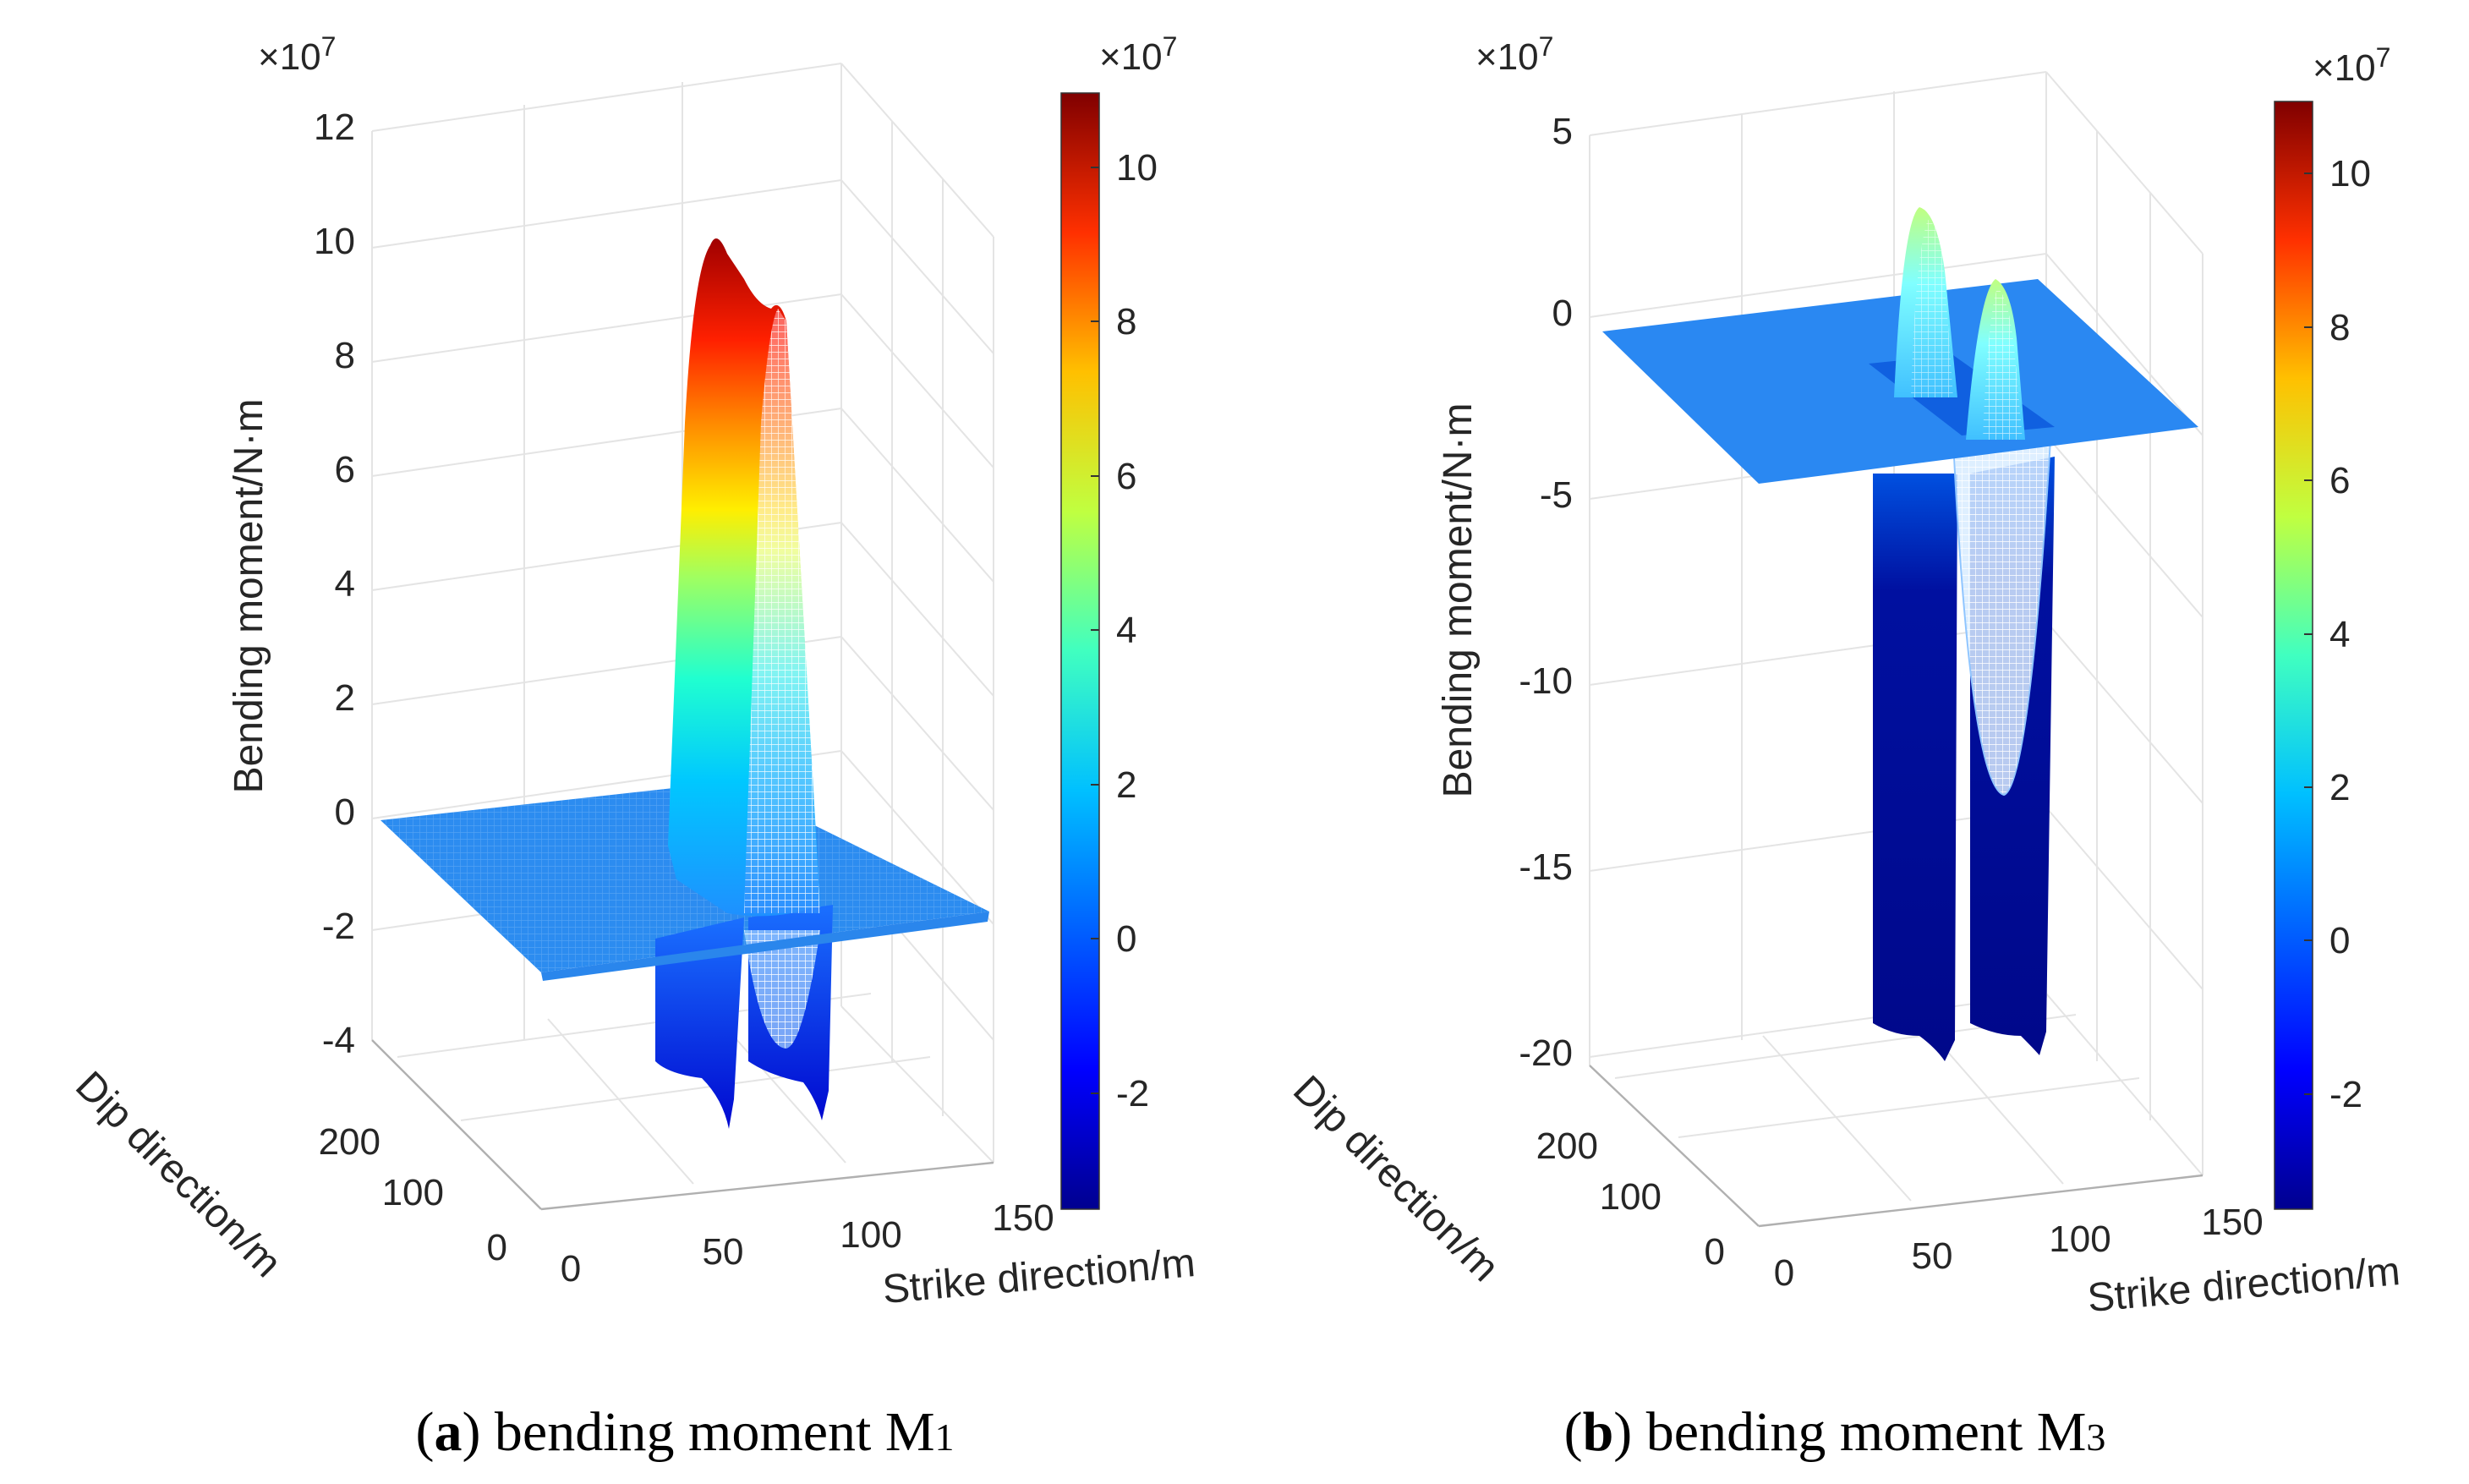 The height and width of the screenshot is (1484, 2469). I want to click on panel-b-axes, so click(1896, 1146).